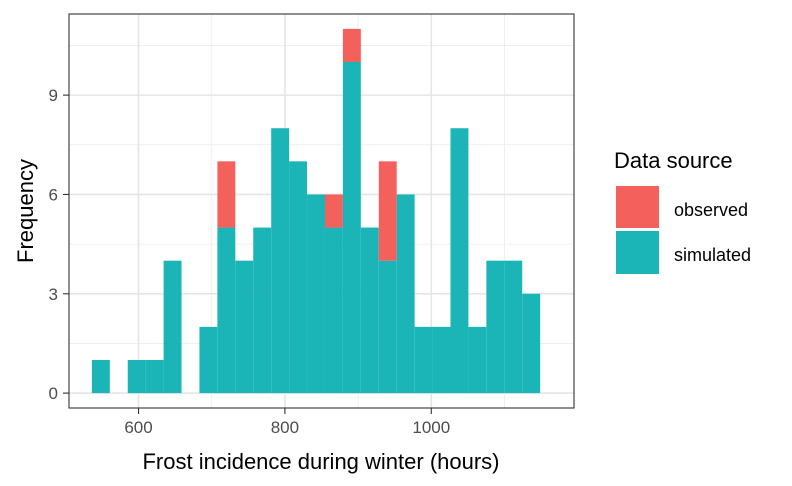  I want to click on x-tick-label: 800, so click(285, 427).